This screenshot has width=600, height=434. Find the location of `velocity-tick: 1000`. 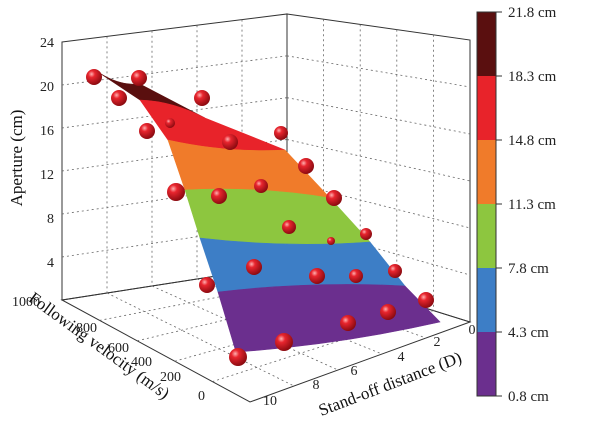

velocity-tick: 1000 is located at coordinates (26, 302).